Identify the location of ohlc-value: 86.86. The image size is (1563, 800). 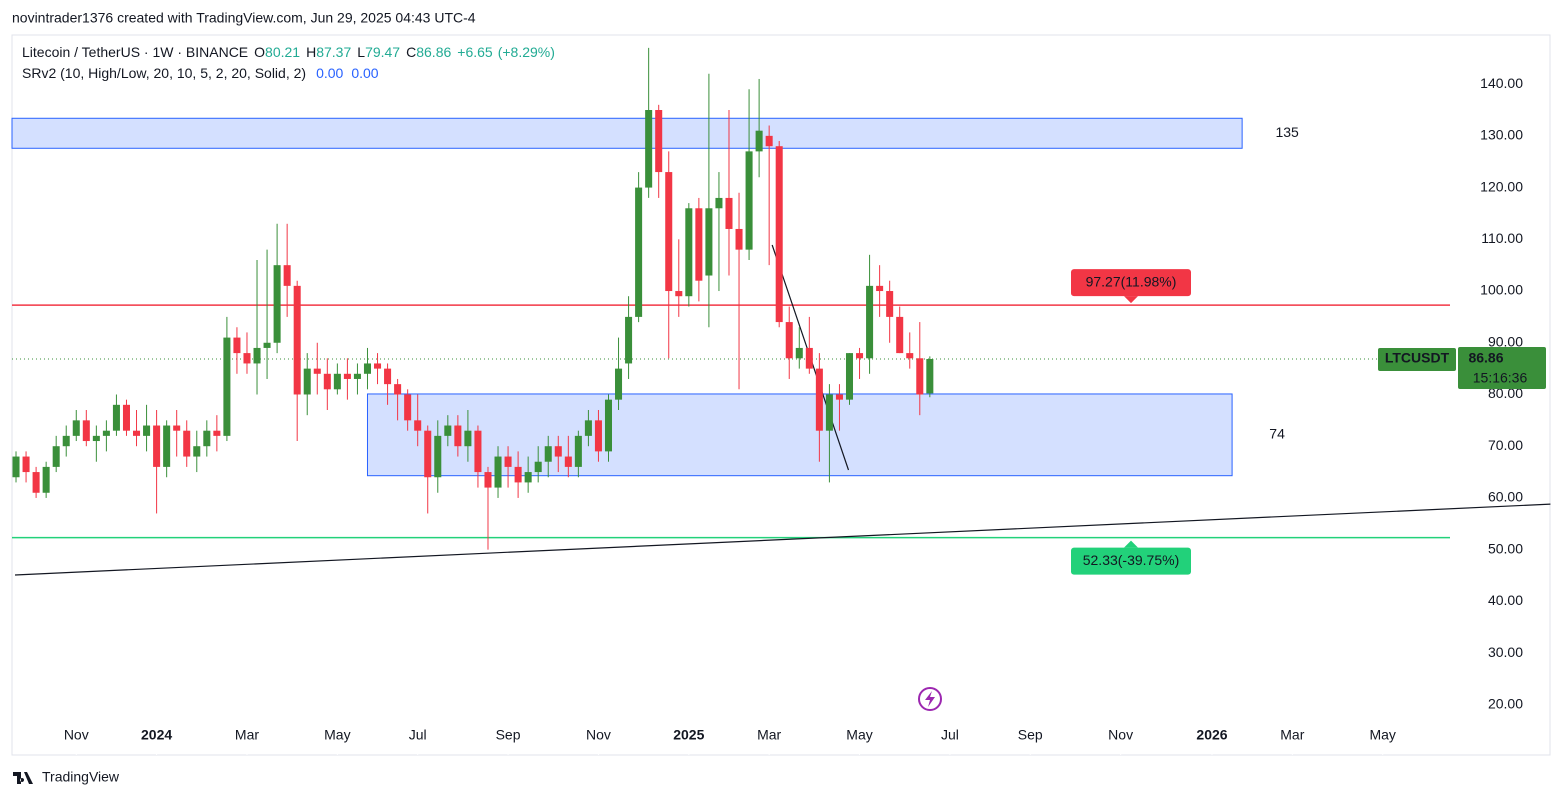
(433, 52).